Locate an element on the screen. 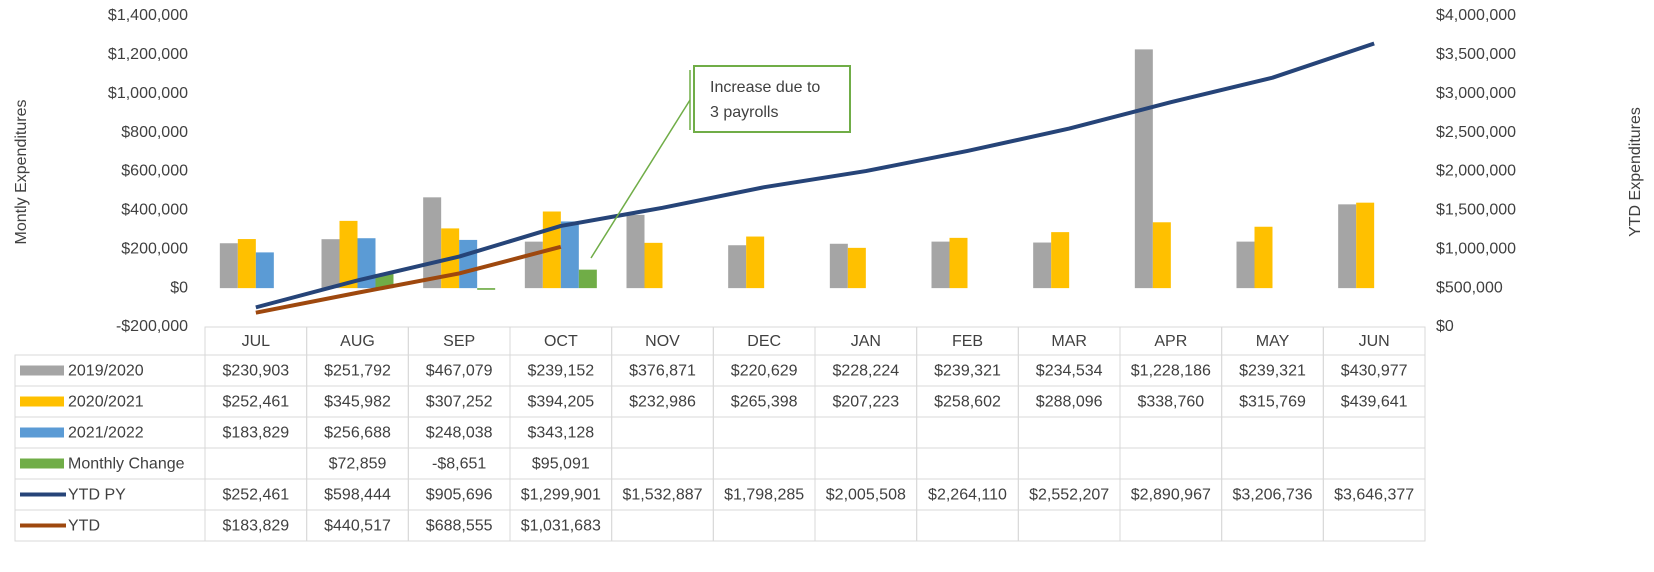  table-value: $1,031,683 is located at coordinates (561, 526).